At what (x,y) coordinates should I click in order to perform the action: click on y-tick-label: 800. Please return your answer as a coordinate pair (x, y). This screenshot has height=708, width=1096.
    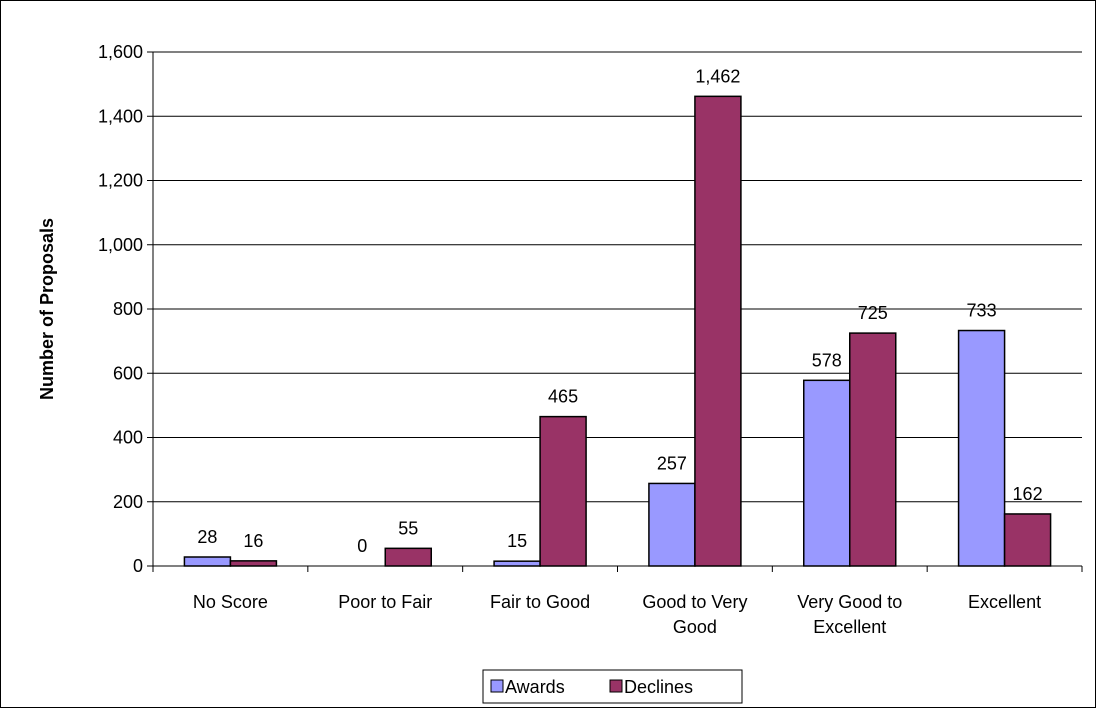
    Looking at the image, I should click on (128, 309).